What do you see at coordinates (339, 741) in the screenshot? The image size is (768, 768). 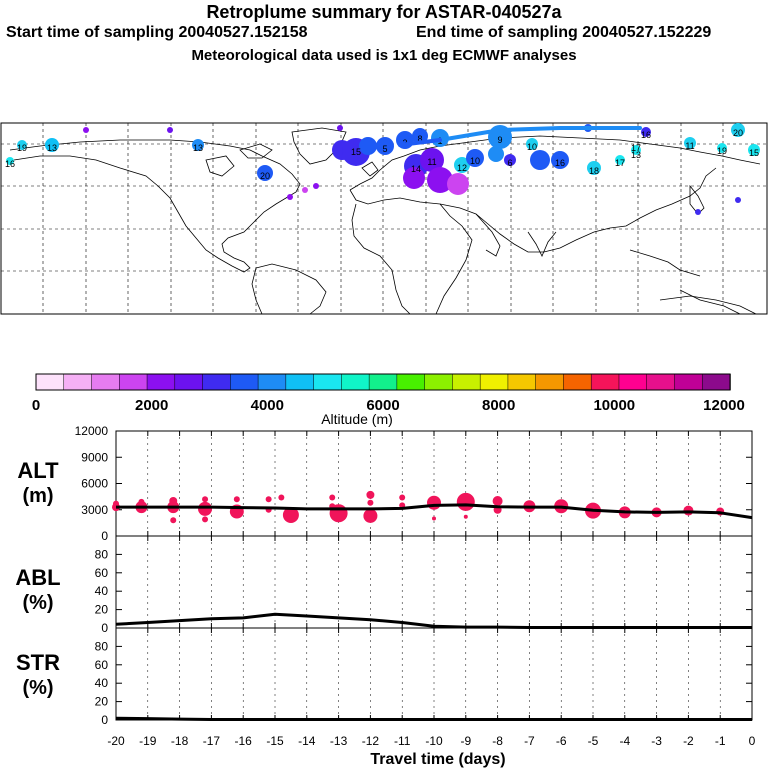 I see `x-tick-label: -13` at bounding box center [339, 741].